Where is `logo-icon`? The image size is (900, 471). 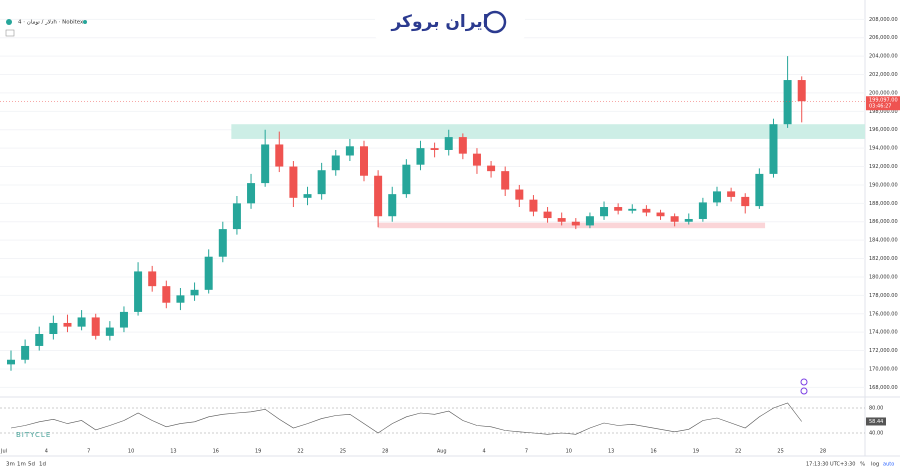
logo-icon is located at coordinates (495, 22).